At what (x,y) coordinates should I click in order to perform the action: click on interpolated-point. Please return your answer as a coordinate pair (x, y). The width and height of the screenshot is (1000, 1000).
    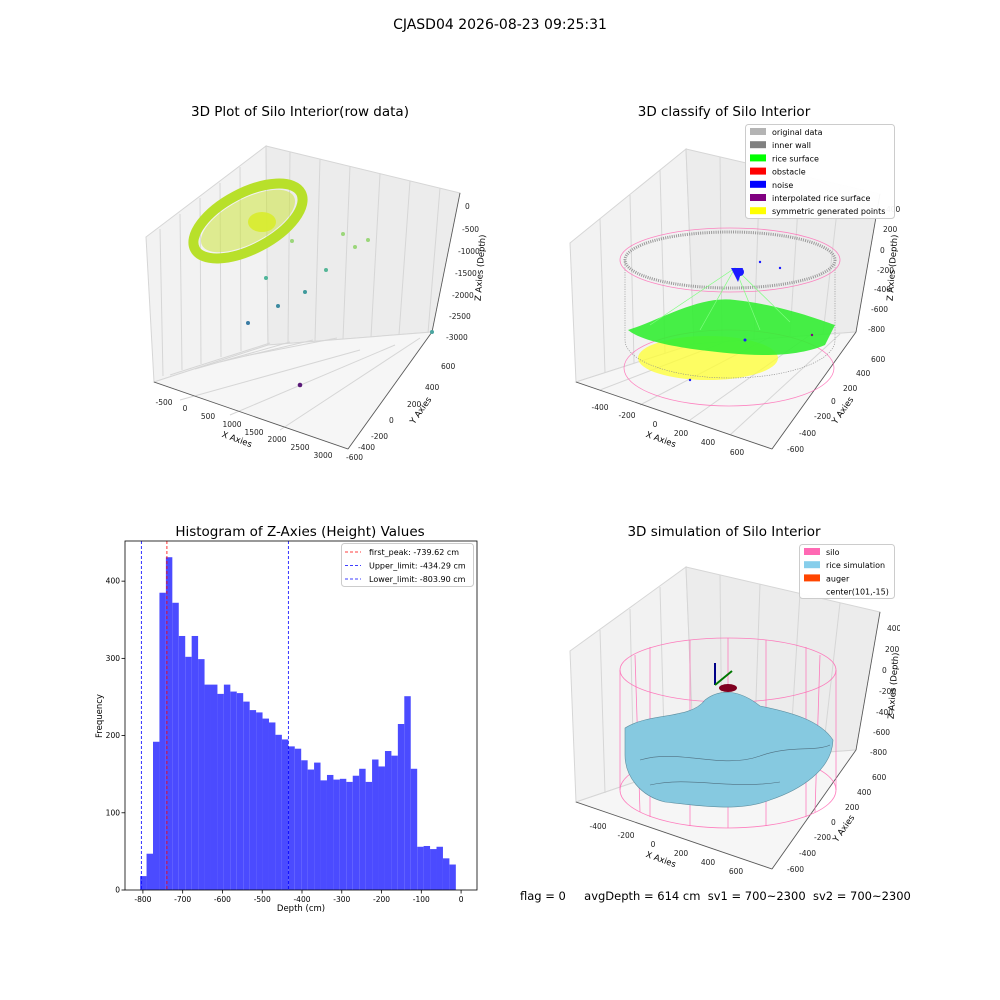
    Looking at the image, I should click on (812, 335).